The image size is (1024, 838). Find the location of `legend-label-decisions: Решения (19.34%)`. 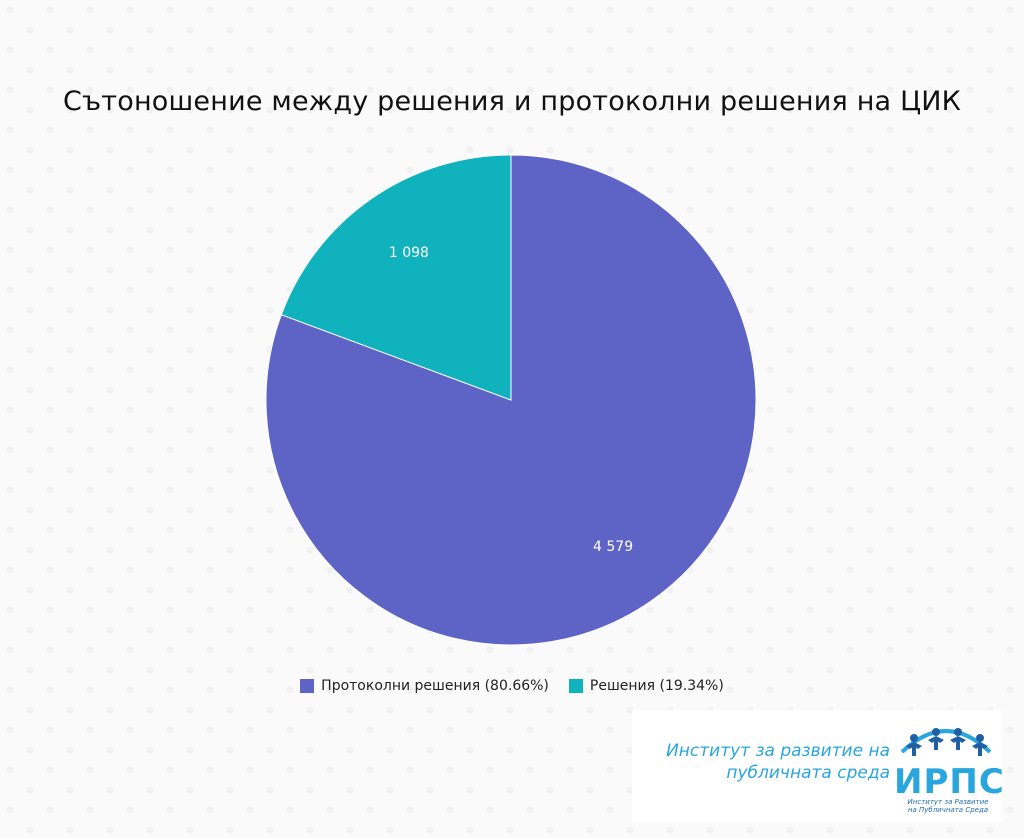

legend-label-decisions: Решения (19.34%) is located at coordinates (656, 686).